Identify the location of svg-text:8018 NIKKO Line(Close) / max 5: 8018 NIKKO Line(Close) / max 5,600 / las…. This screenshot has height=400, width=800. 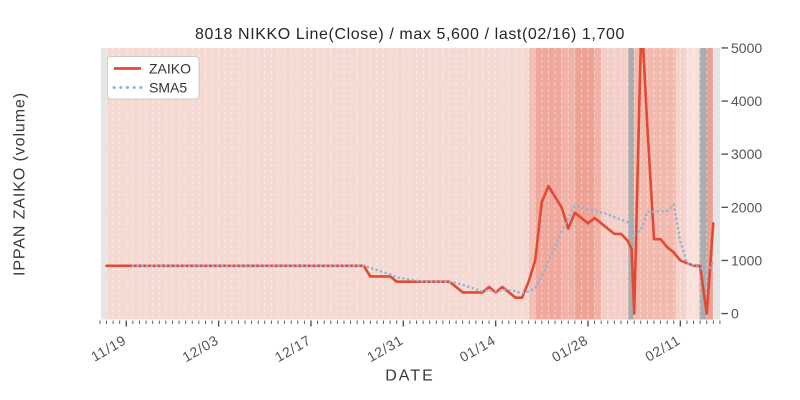
(410, 34).